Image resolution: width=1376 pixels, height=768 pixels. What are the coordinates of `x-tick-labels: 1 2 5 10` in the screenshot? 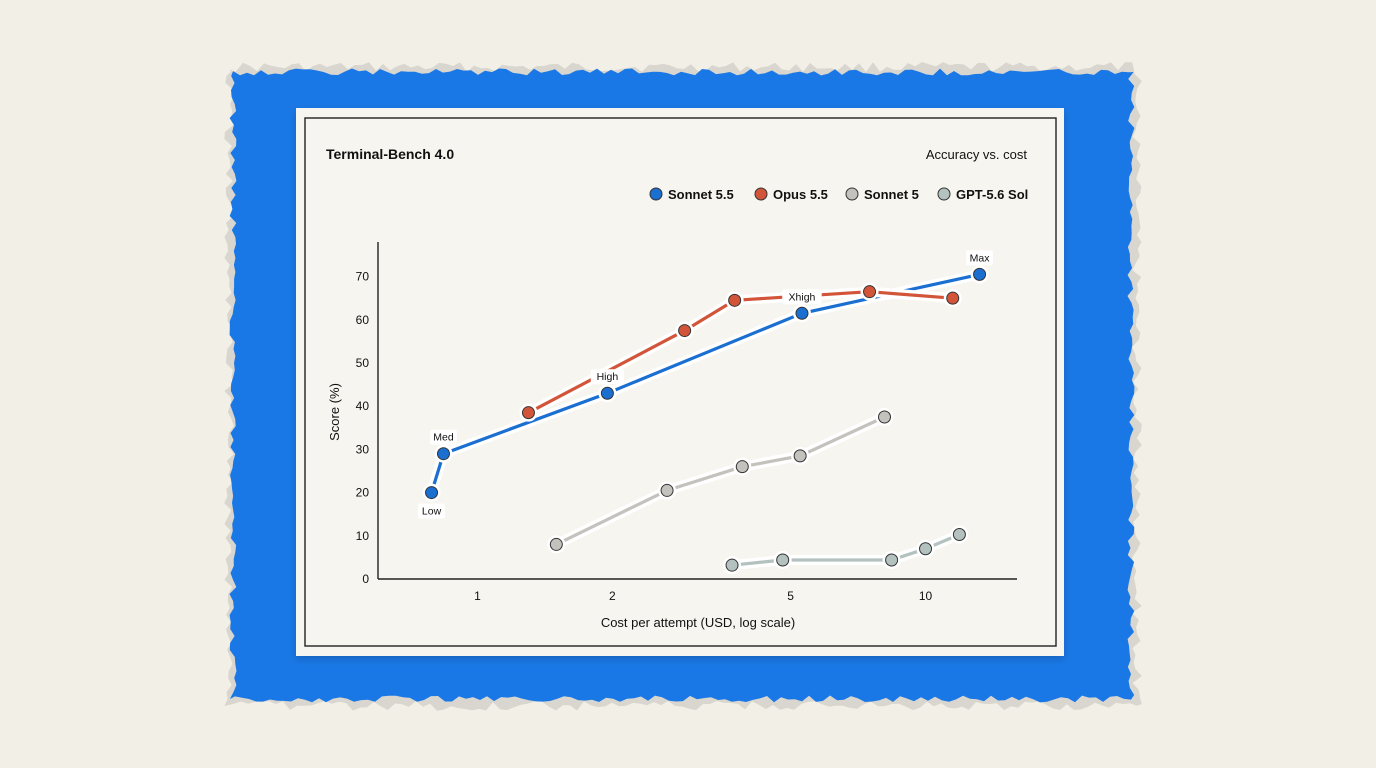 It's located at (703, 596).